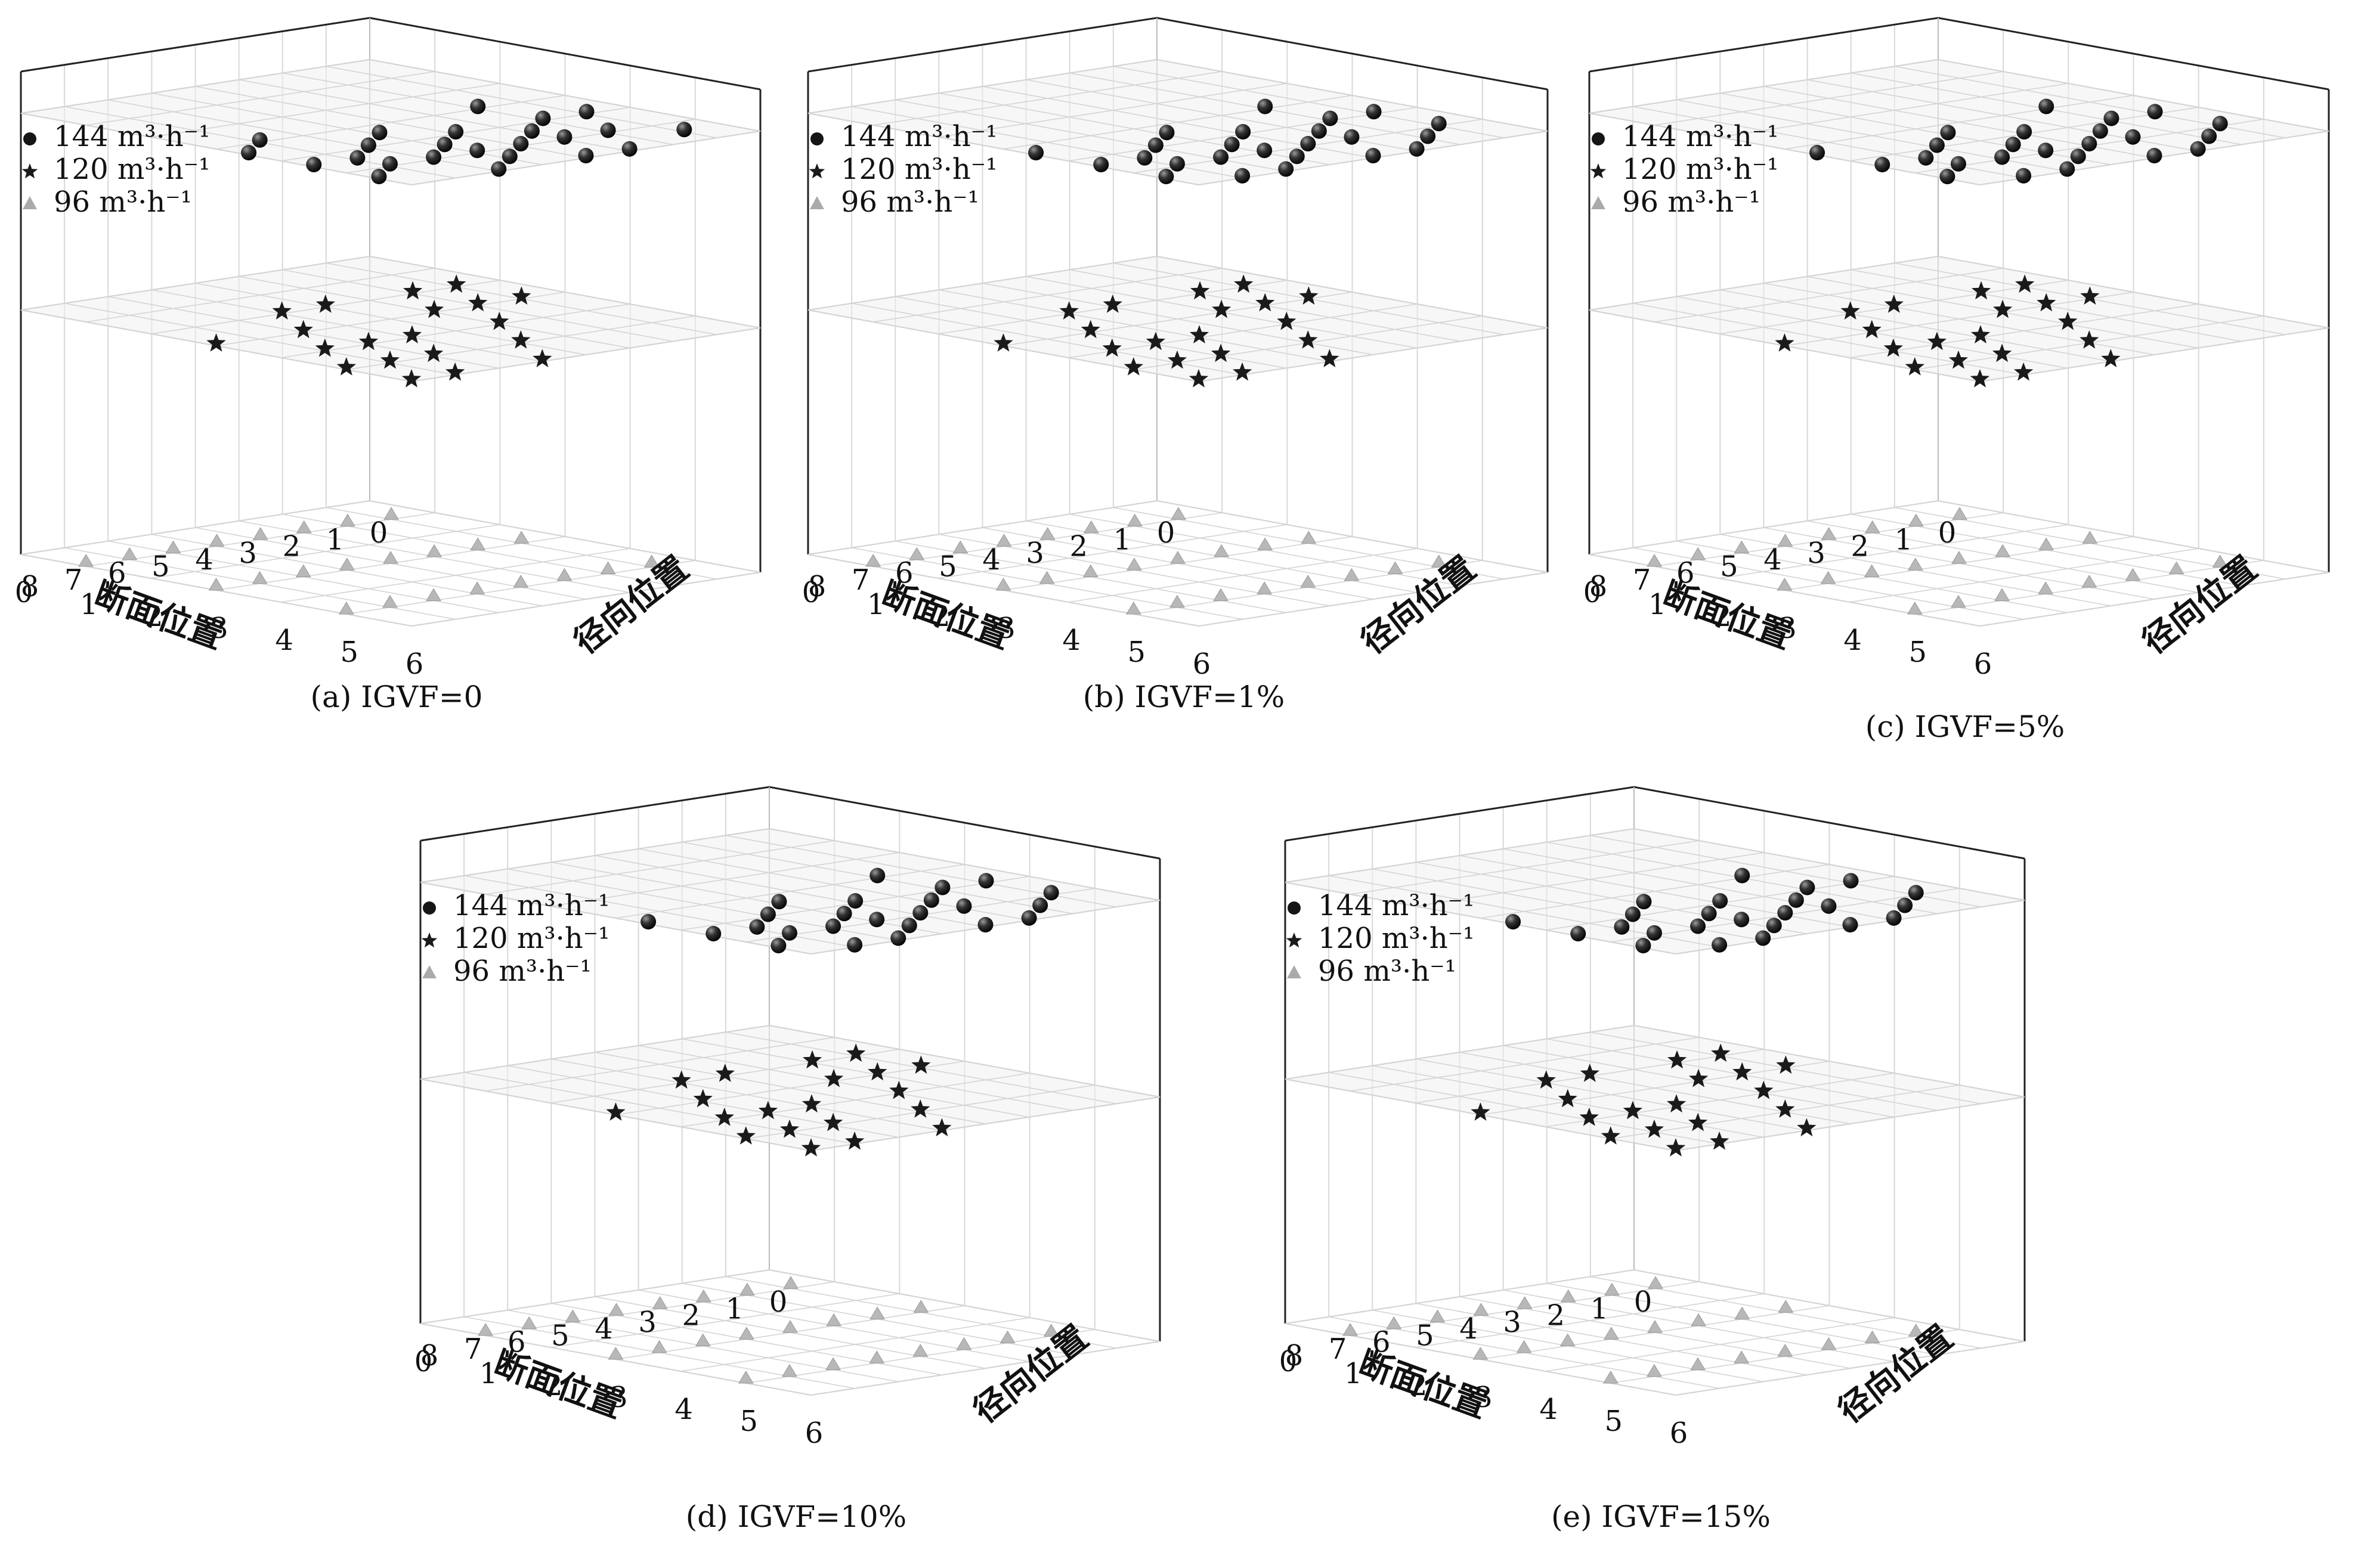  Describe the element at coordinates (946, 616) in the screenshot. I see `x-axis-label: 断面位置` at that location.